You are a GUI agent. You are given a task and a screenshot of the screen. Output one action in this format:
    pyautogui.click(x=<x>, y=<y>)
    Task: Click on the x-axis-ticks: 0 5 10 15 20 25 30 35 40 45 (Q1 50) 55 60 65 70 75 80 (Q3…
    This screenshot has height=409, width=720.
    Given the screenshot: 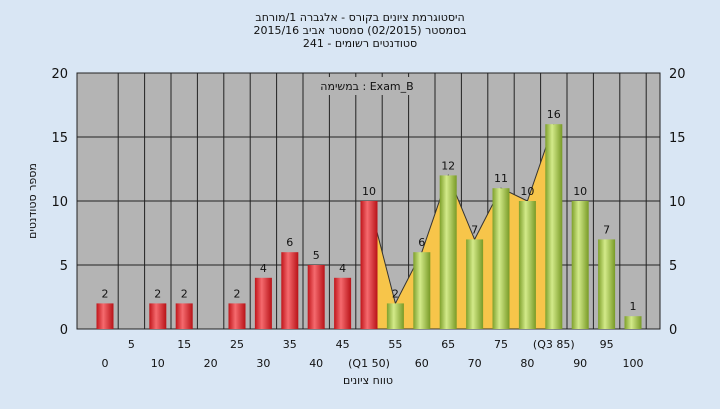 What is the action you would take?
    pyautogui.click(x=373, y=354)
    